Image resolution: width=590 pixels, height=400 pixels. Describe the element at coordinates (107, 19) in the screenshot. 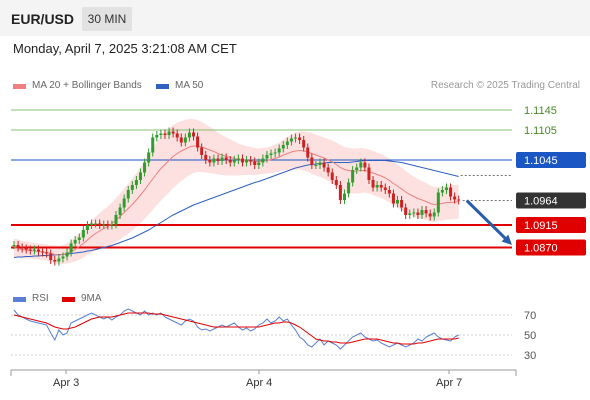

I see `timeframe-button: 30 MIN` at that location.